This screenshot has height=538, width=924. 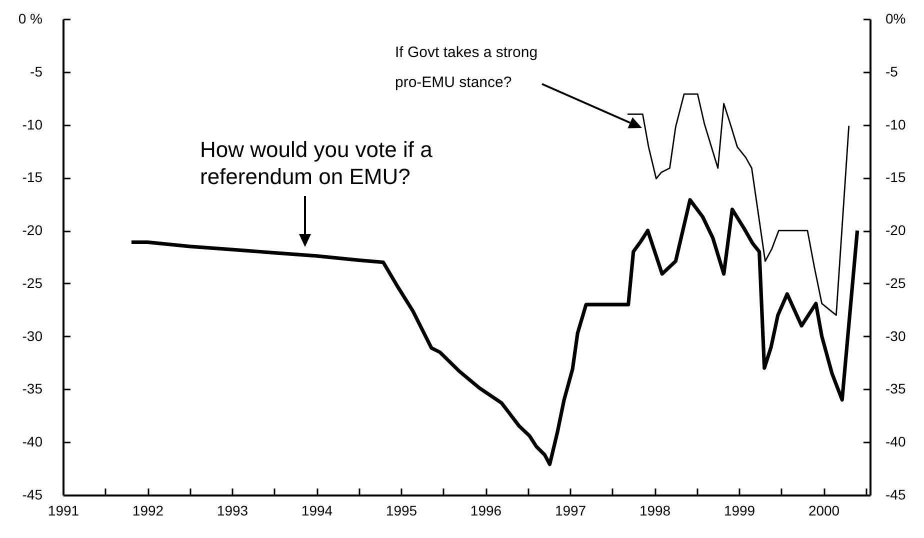 What do you see at coordinates (232, 510) in the screenshot?
I see `x-tick-label: 1993` at bounding box center [232, 510].